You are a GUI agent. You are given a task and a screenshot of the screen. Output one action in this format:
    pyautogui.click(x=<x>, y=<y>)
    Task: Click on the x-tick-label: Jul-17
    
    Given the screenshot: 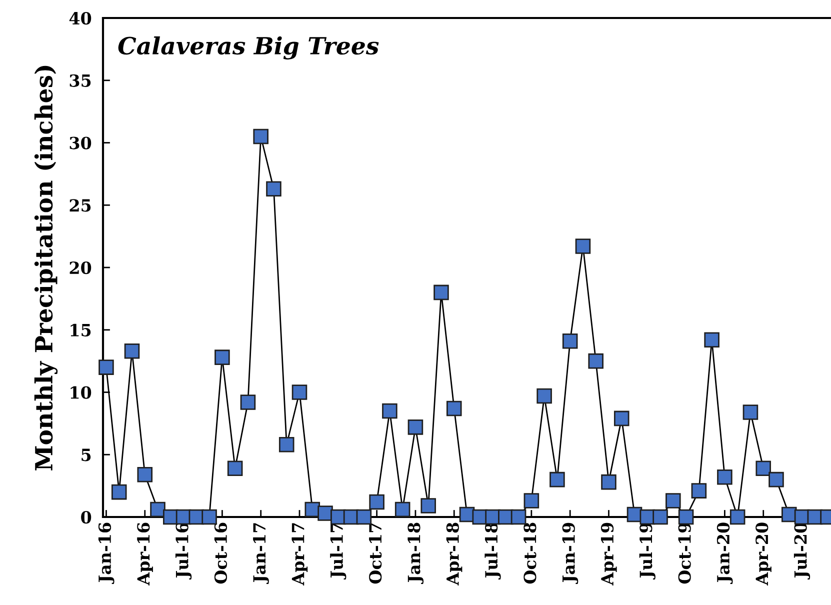 What is the action you would take?
    pyautogui.click(x=338, y=551)
    